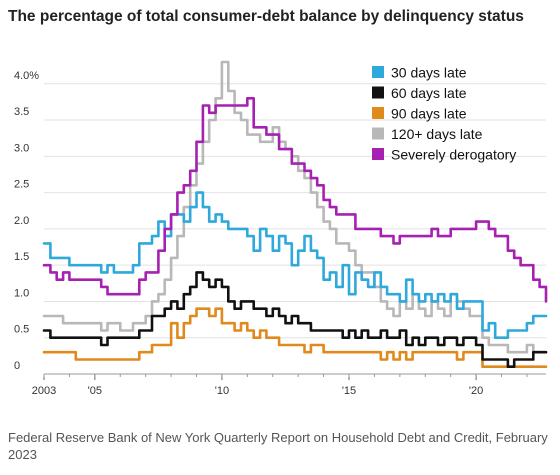 The width and height of the screenshot is (560, 475). Describe the element at coordinates (429, 73) in the screenshot. I see `legend-label: 30 days late` at that location.